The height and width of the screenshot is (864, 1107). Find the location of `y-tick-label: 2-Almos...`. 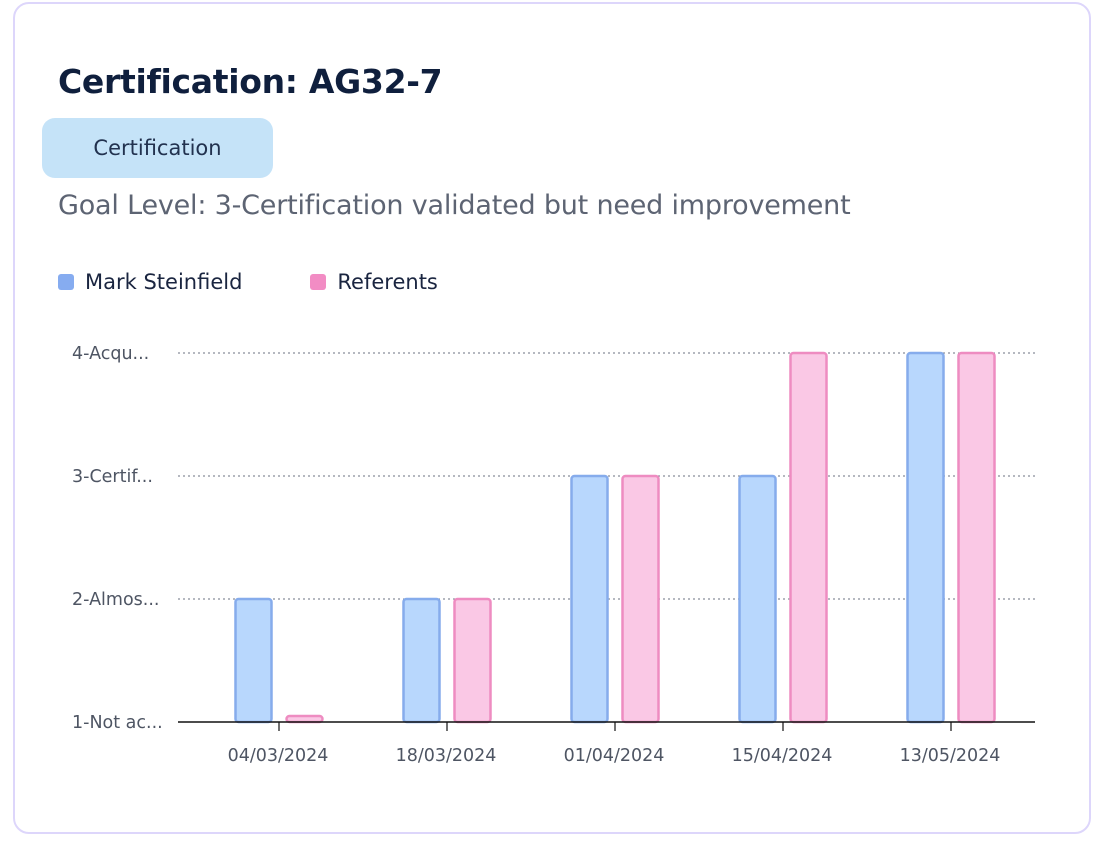

y-tick-label: 2-Almos... is located at coordinates (115, 600).